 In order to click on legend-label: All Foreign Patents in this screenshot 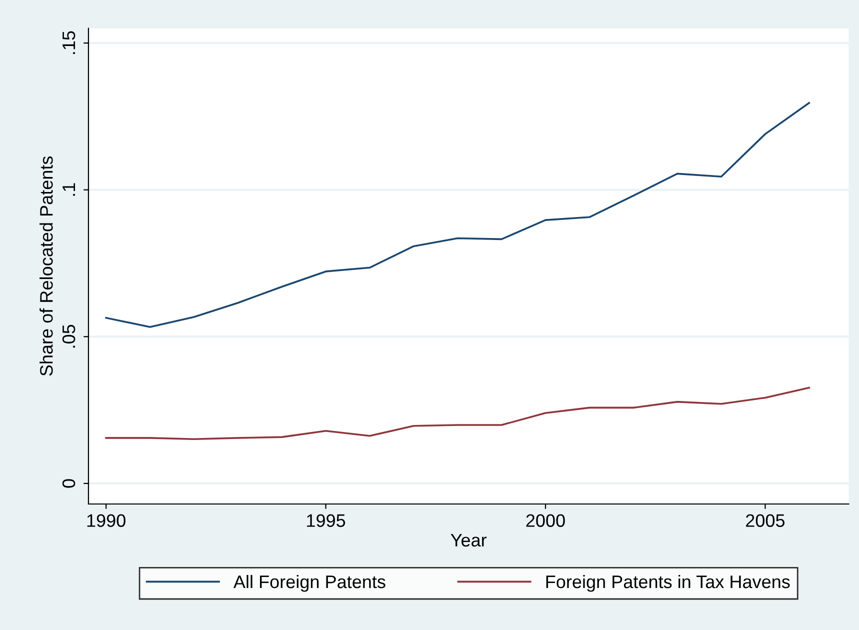, I will do `click(309, 583)`.